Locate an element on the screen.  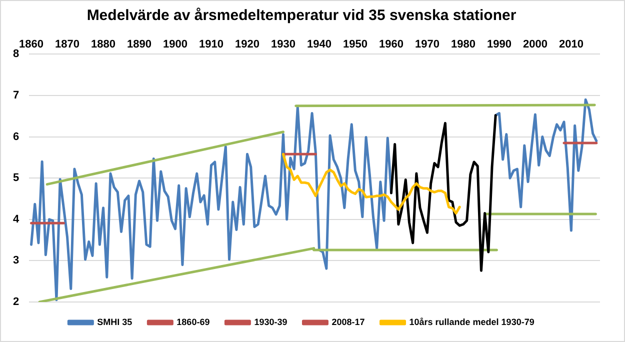
x-tick-label: 1950 is located at coordinates (355, 44).